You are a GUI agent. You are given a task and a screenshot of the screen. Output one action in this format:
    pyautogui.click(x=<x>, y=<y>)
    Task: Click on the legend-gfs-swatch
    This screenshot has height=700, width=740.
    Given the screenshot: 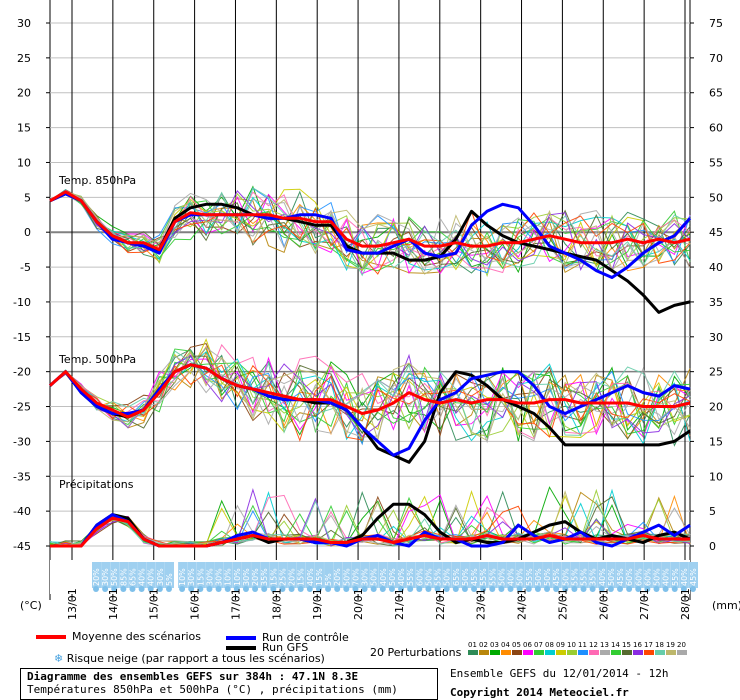 What is the action you would take?
    pyautogui.click(x=241, y=648)
    